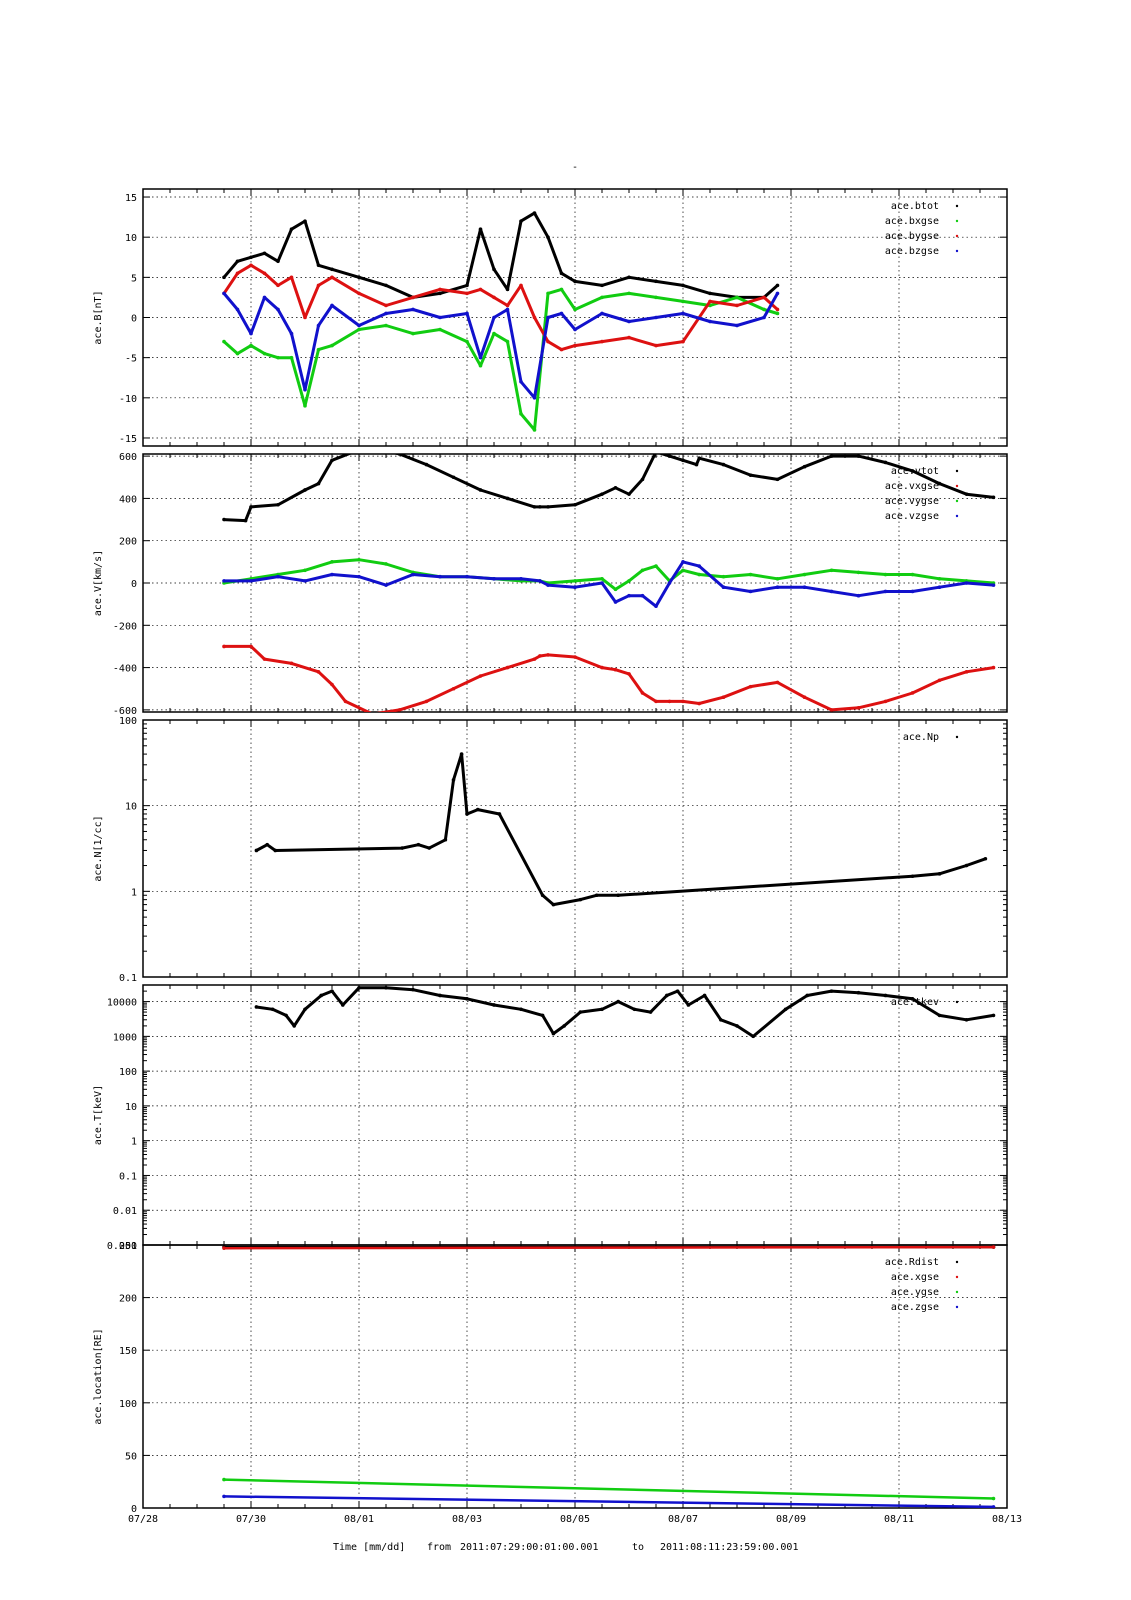 The height and width of the screenshot is (1600, 1131). What do you see at coordinates (122, 1003) in the screenshot?
I see `y-tick-label: 10000` at bounding box center [122, 1003].